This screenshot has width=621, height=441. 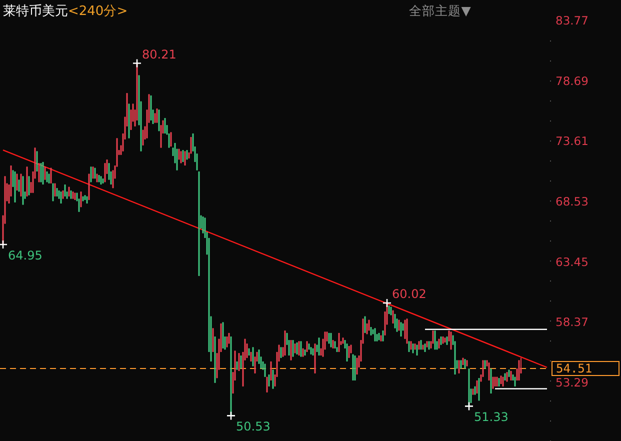 What do you see at coordinates (253, 427) in the screenshot?
I see `text: 50.53` at bounding box center [253, 427].